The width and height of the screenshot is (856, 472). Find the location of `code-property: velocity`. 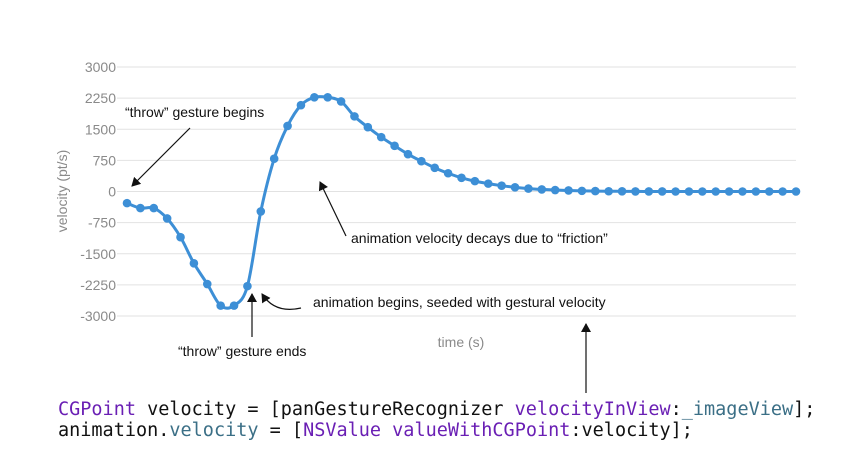

code-property: velocity is located at coordinates (214, 430).